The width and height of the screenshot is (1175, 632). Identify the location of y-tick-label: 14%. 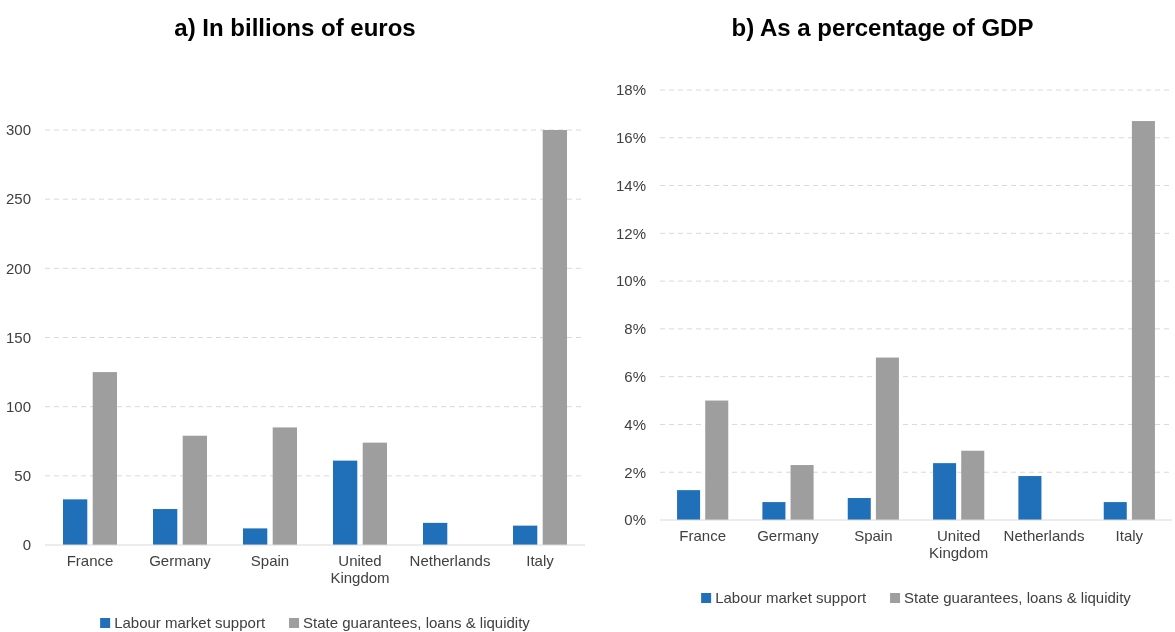
(630, 185).